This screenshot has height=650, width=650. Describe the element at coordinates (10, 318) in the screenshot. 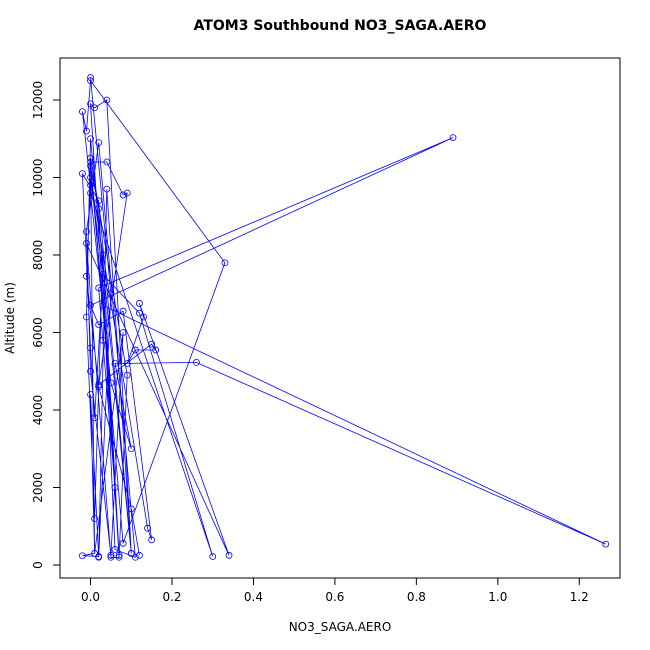

I see `y-axis-label: Altitude (m)` at that location.